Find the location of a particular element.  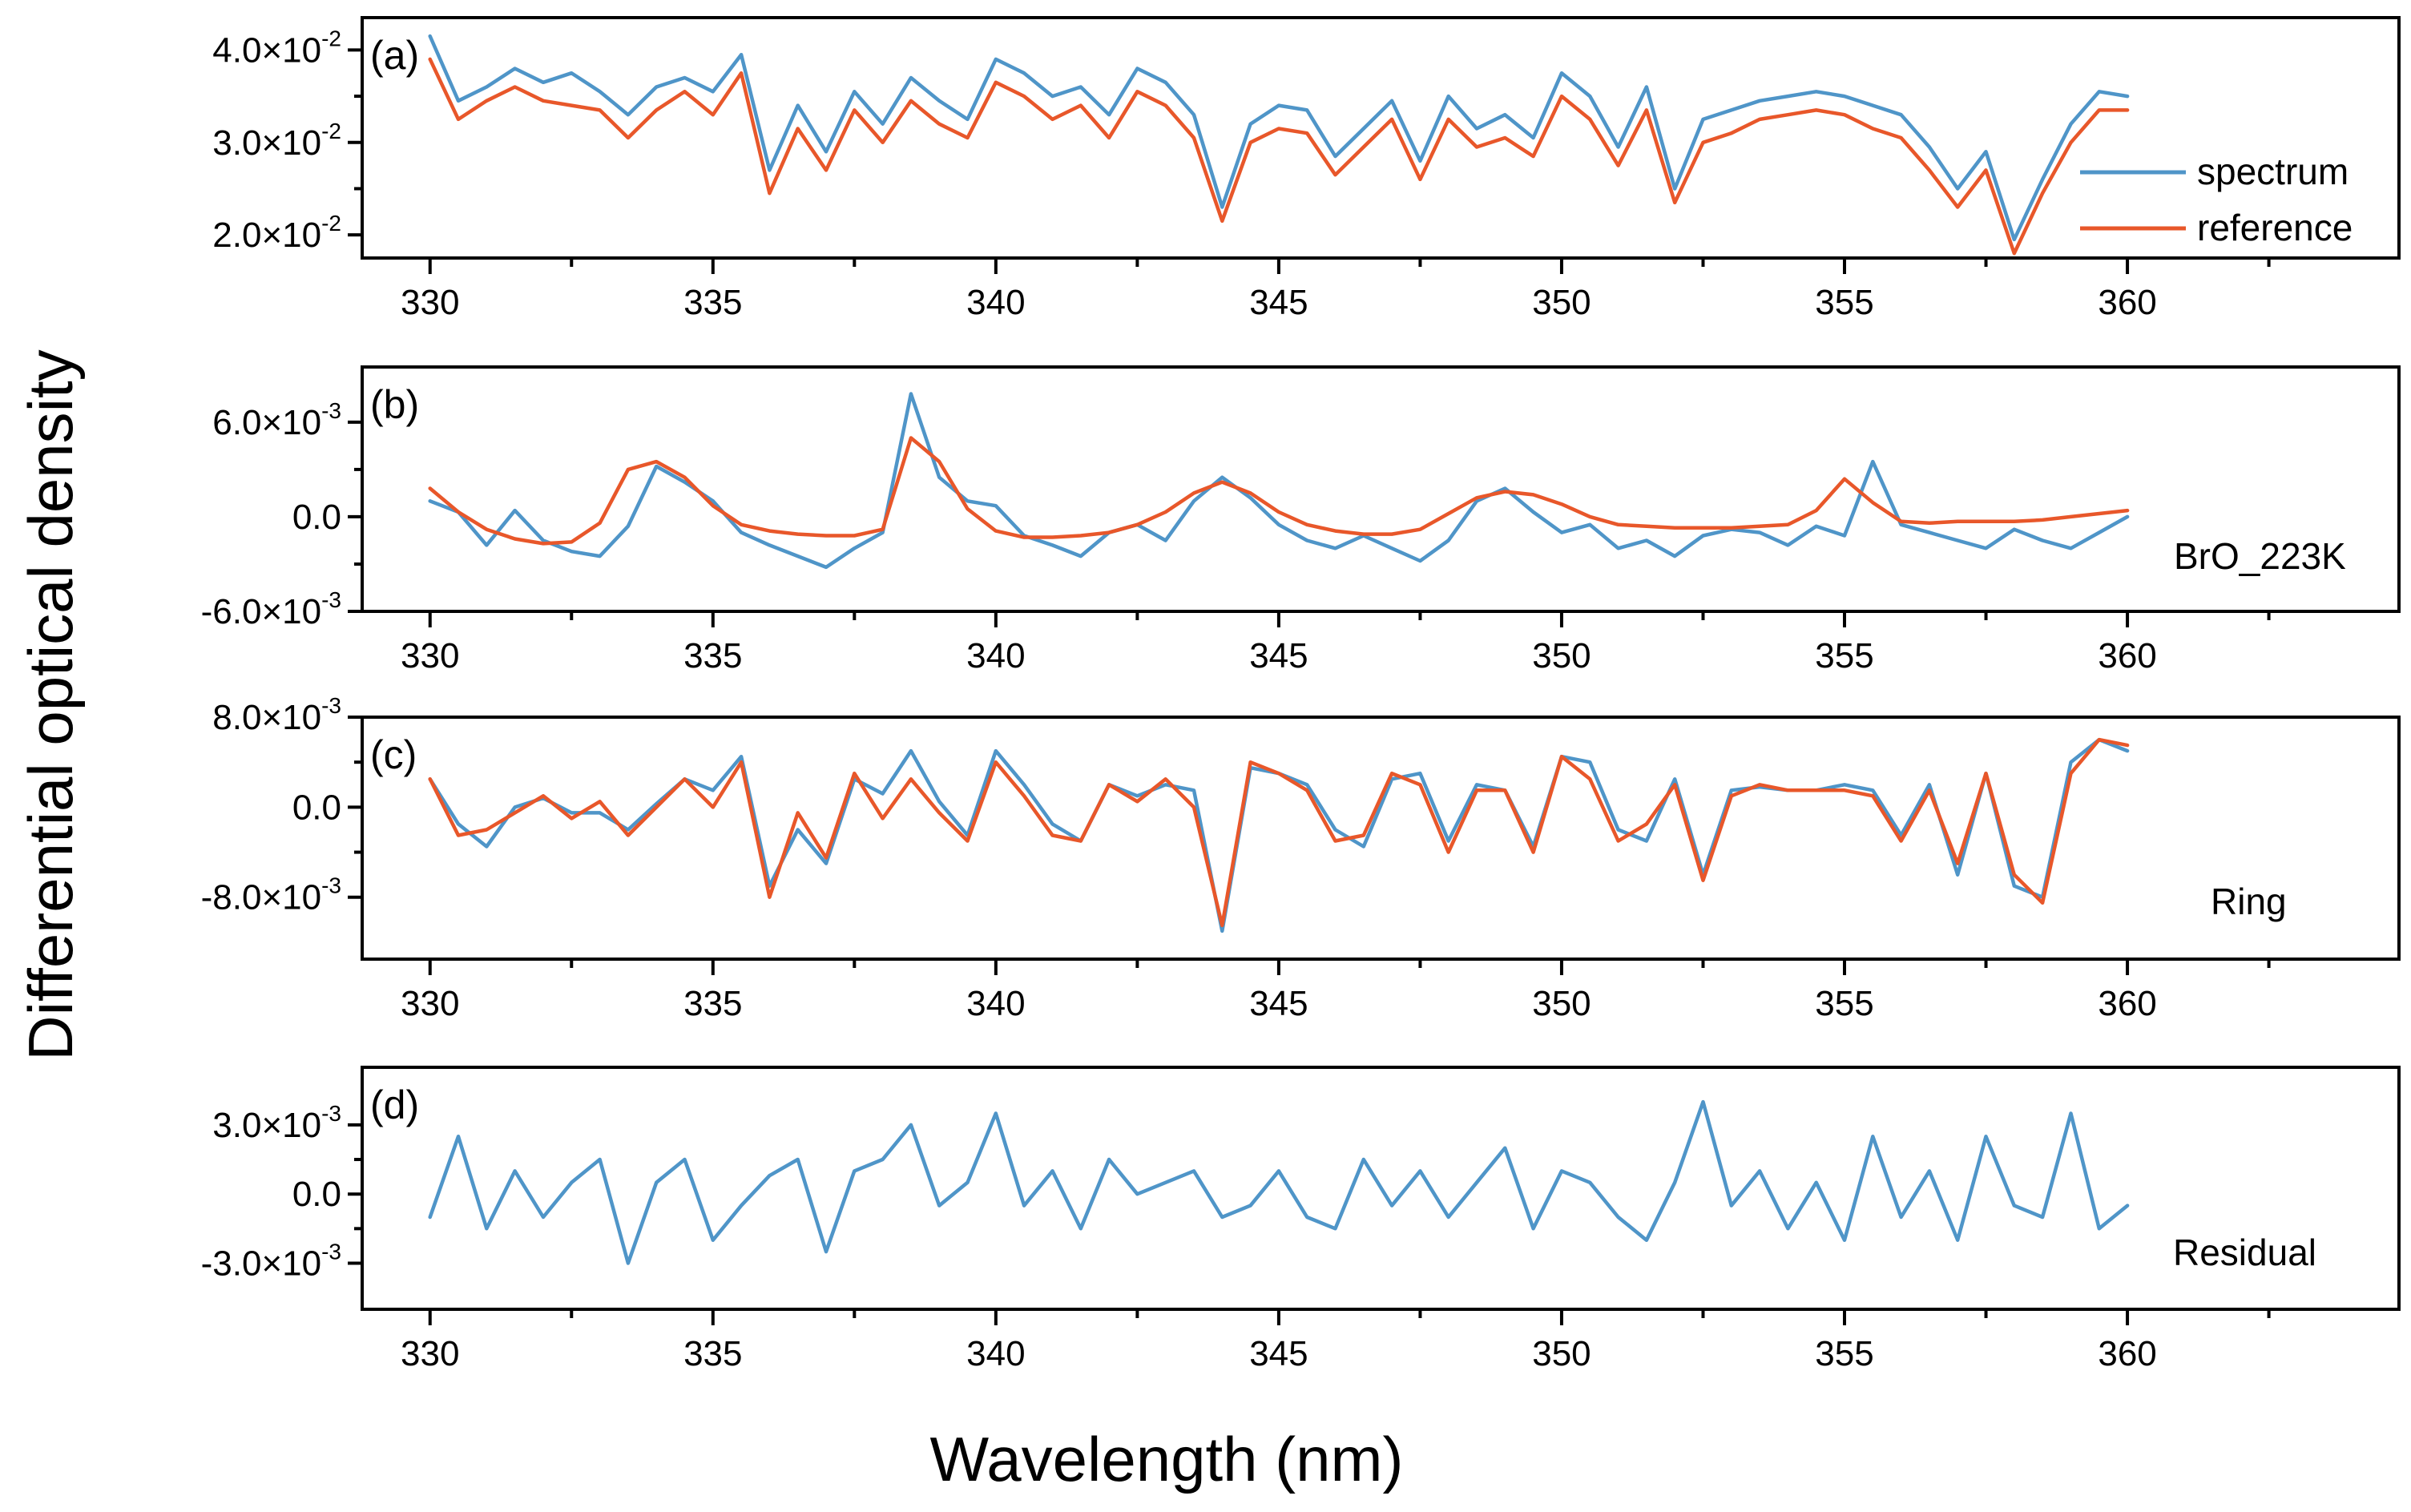

panel-a-x-tick-label: 335 is located at coordinates (712, 302).